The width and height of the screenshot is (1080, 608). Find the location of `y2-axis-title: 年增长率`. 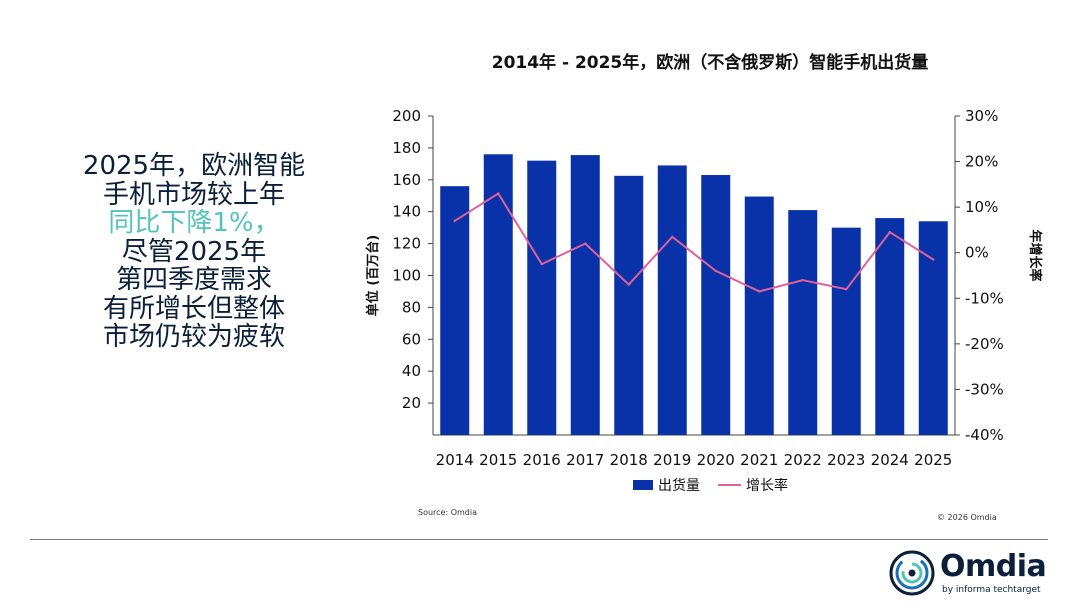

y2-axis-title: 年增长率 is located at coordinates (1035, 255).